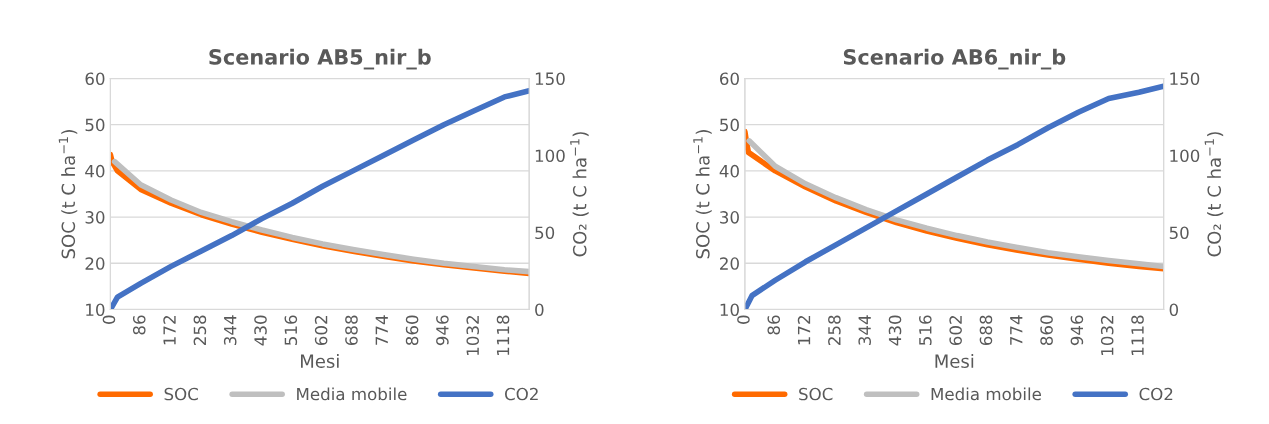 The image size is (1269, 424). I want to click on chart-title: Scenario AB5_nir_b, so click(320, 59).